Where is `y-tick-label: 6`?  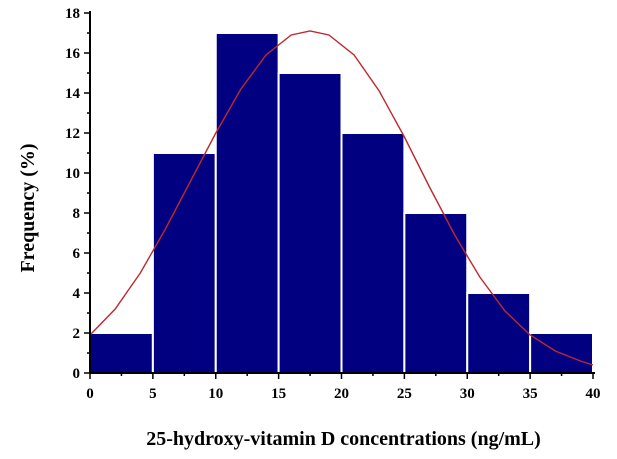 y-tick-label: 6 is located at coordinates (77, 254).